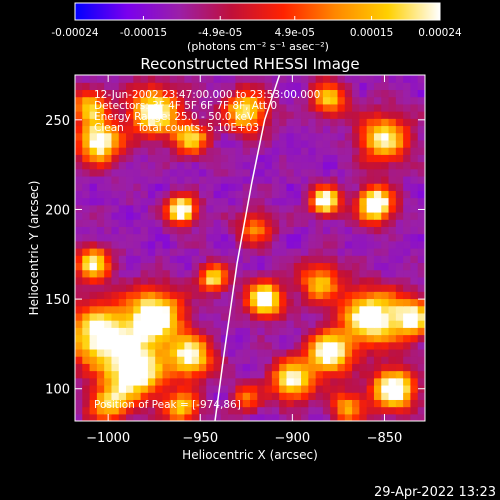  I want to click on colorbar-strip, so click(257, 11).